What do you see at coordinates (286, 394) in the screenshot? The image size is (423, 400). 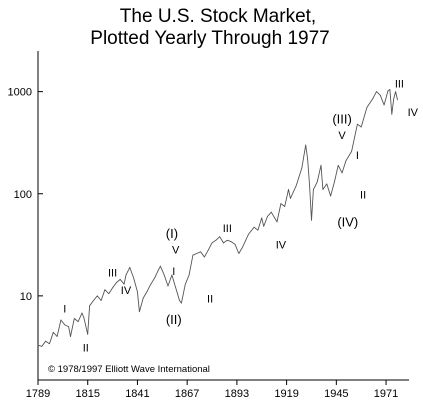 I see `x-tick-label: 1919` at bounding box center [286, 394].